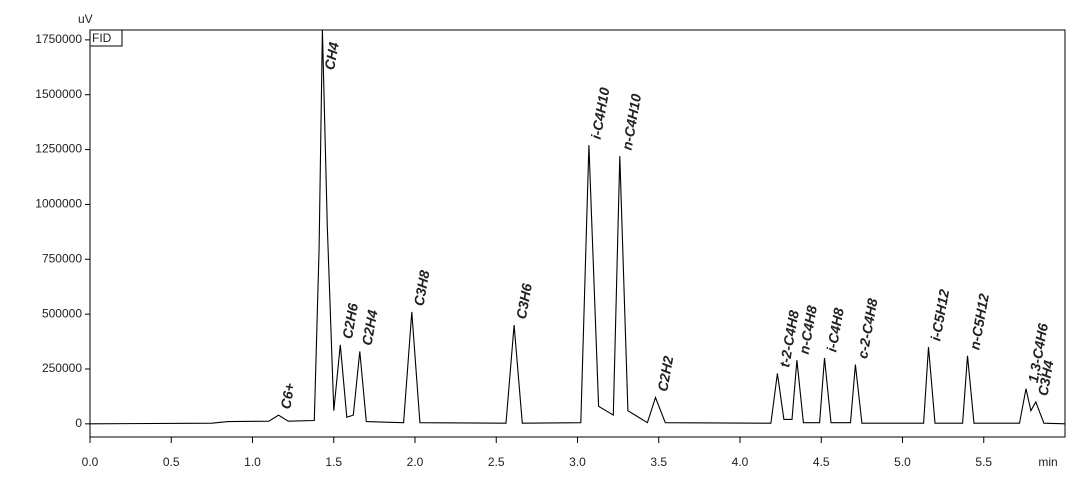  What do you see at coordinates (58, 149) in the screenshot?
I see `y-tick-label: 1250000` at bounding box center [58, 149].